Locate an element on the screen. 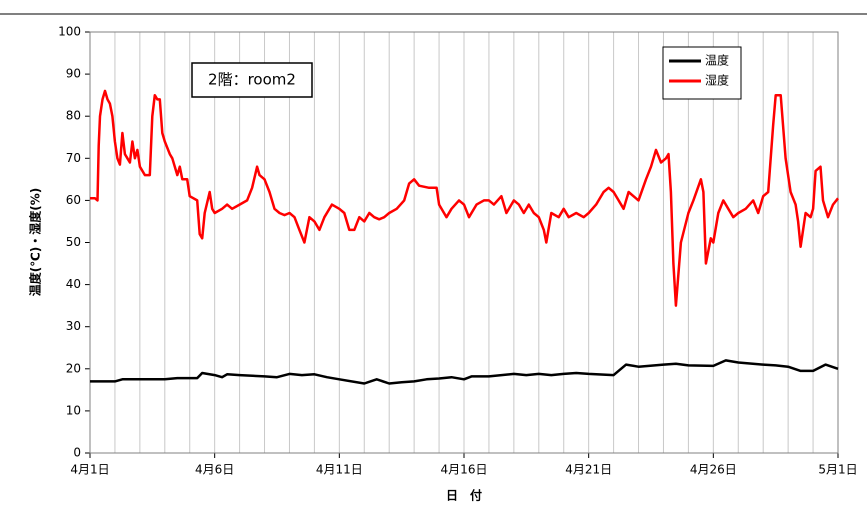 Image resolution: width=867 pixels, height=524 pixels. x-tick-label: 4月11日 is located at coordinates (339, 470).